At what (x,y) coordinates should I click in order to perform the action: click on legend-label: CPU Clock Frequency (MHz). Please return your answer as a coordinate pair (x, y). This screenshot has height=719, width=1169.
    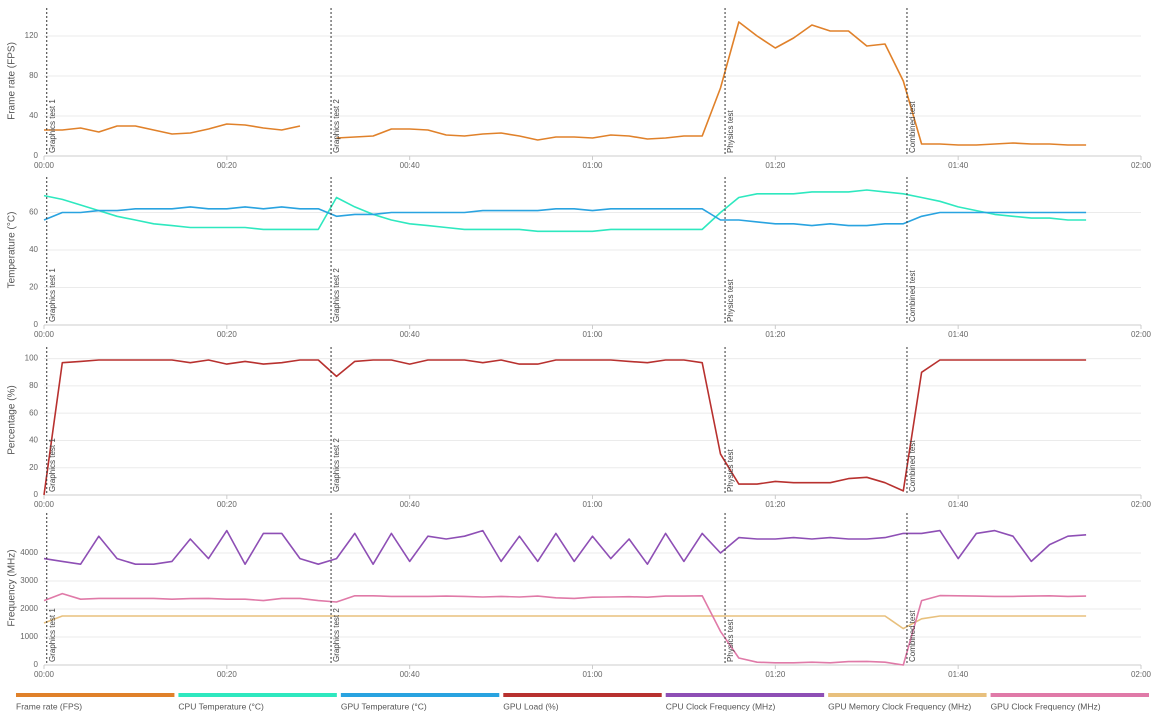
    Looking at the image, I should click on (721, 706).